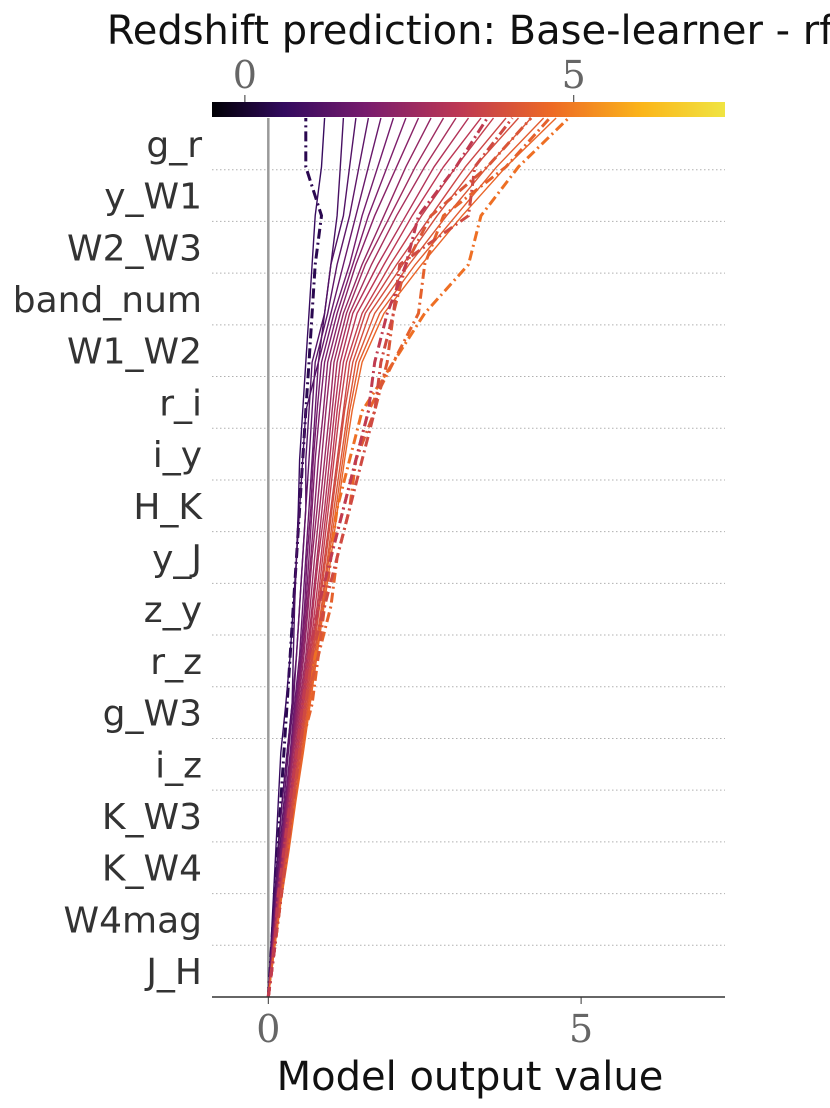 The image size is (830, 1108). I want to click on x-tick-label: 5, so click(581, 1029).